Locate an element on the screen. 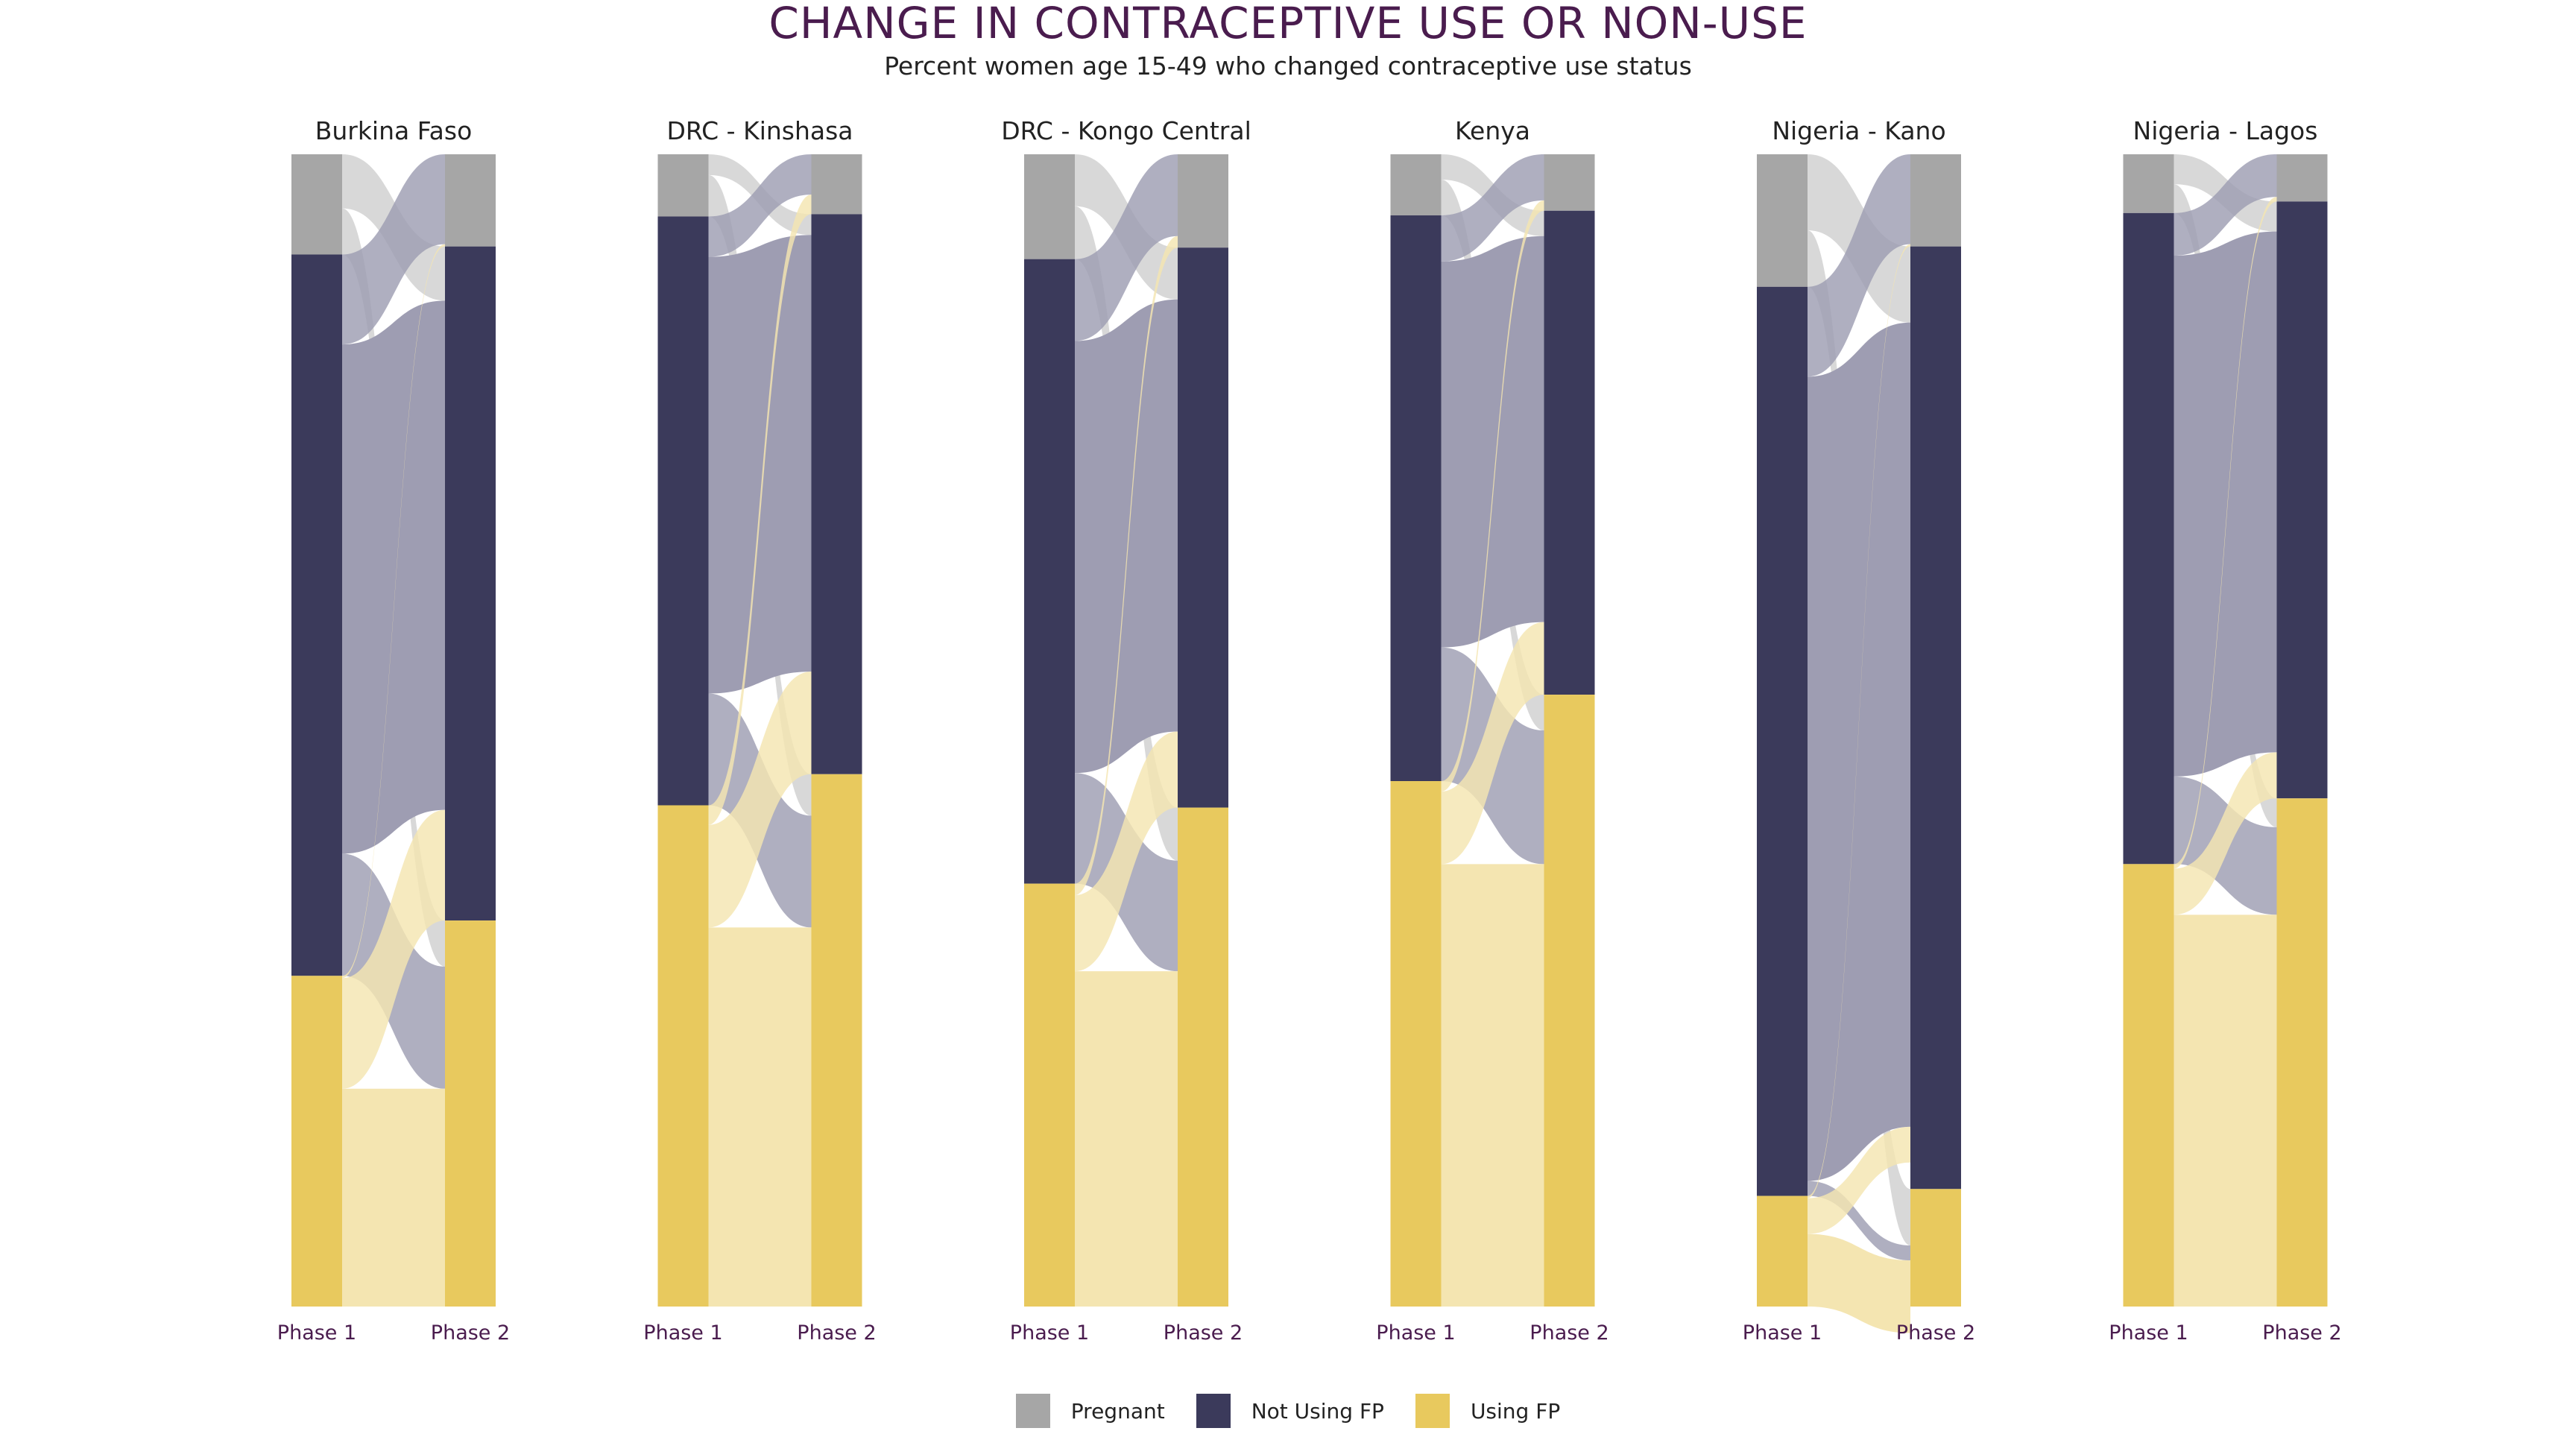  panel-title: Kenya is located at coordinates (1492, 130).